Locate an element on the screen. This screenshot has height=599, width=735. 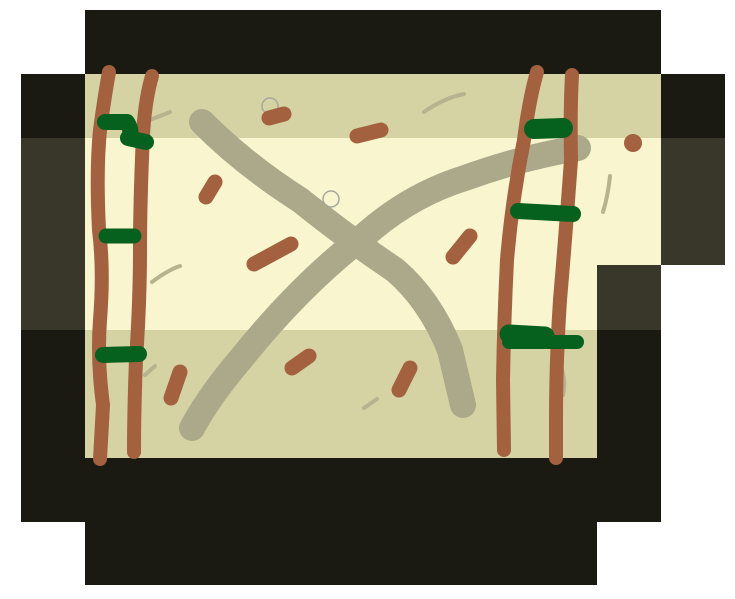
wall-left-middle is located at coordinates (53, 234).